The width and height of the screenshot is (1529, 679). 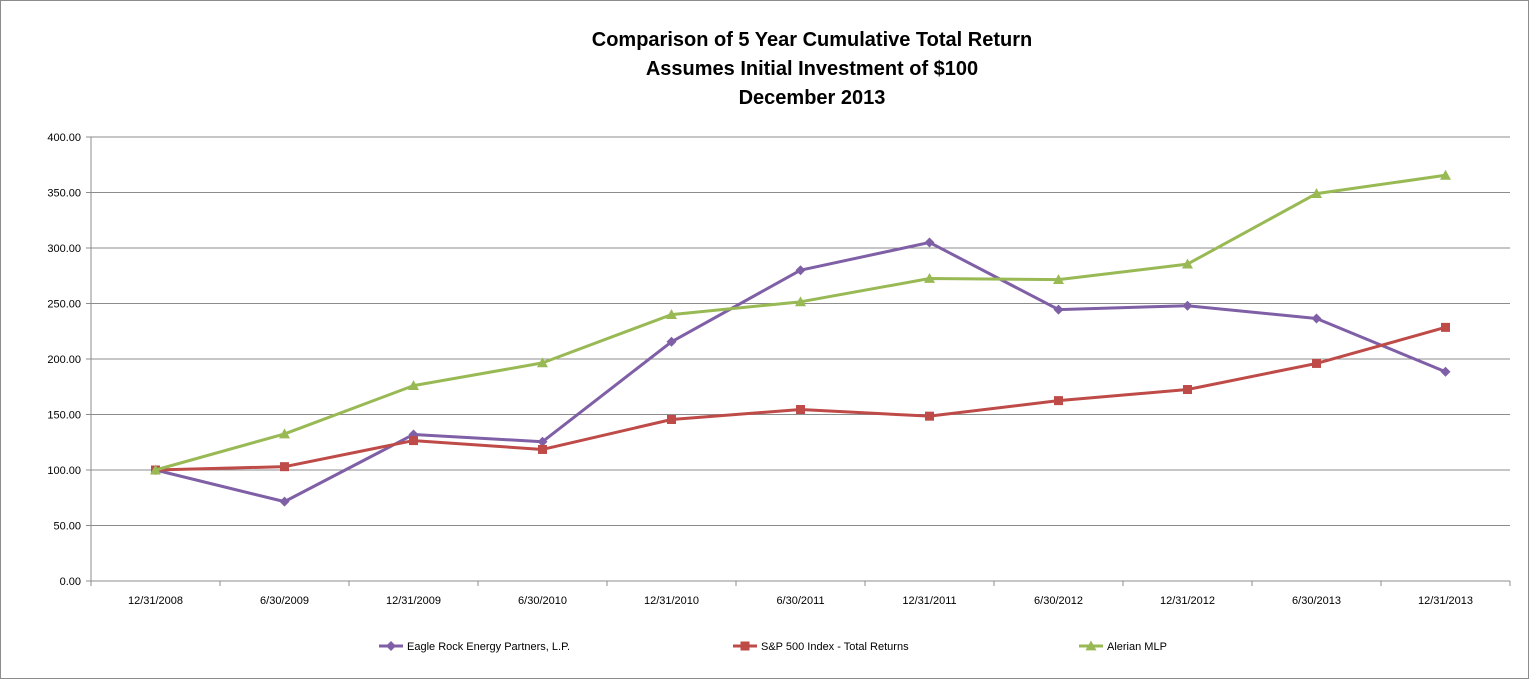 I want to click on legend-label: S&P 500 Index - Total Returns, so click(x=835, y=647).